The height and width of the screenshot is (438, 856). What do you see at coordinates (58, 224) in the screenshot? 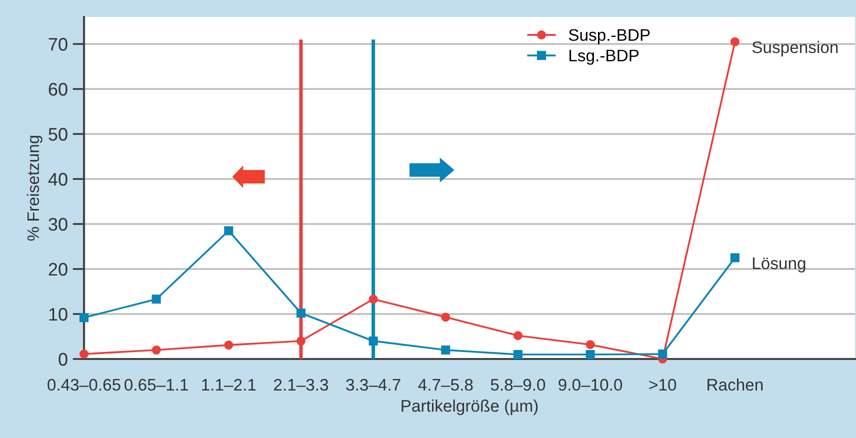
I see `y-tick-label: 30` at bounding box center [58, 224].